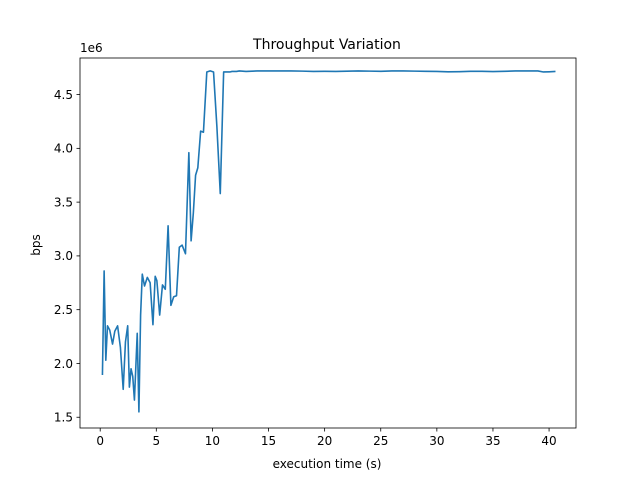 Image resolution: width=640 pixels, height=480 pixels. What do you see at coordinates (36, 245) in the screenshot?
I see `y-axis-label: bps` at bounding box center [36, 245].